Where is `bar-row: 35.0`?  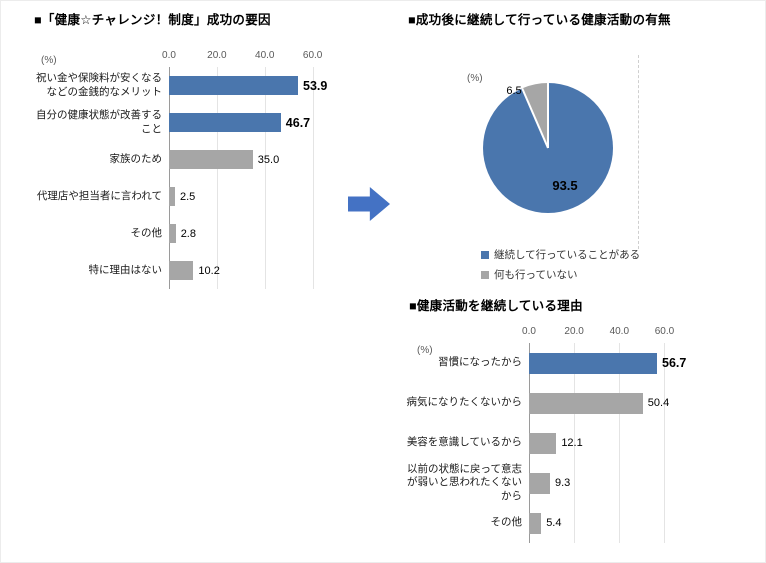 bar-row: 35.0 is located at coordinates (248, 159).